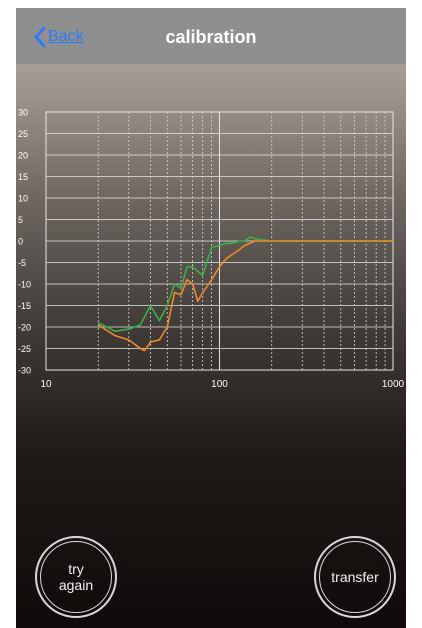  Describe the element at coordinates (23, 113) in the screenshot. I see `y-tick-label: 30` at that location.